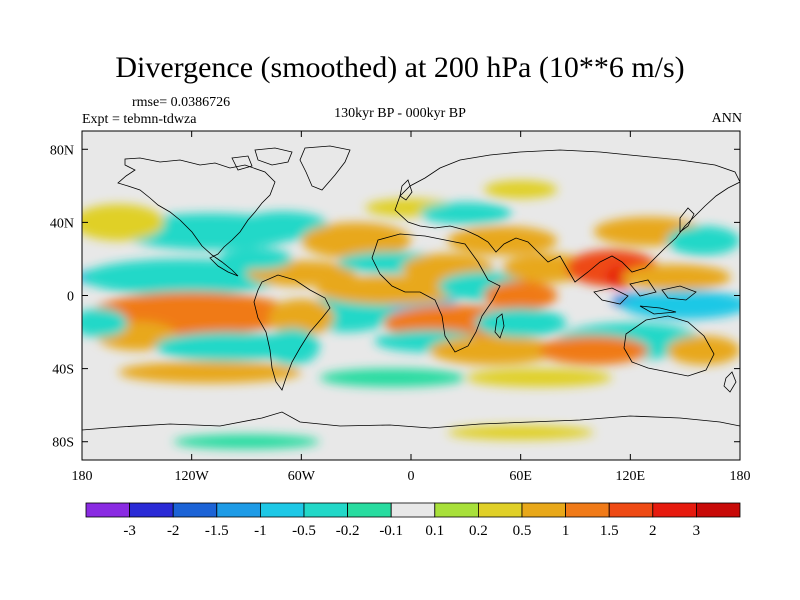 The width and height of the screenshot is (800, 600). Describe the element at coordinates (62, 150) in the screenshot. I see `y-tick-label: 80N` at that location.